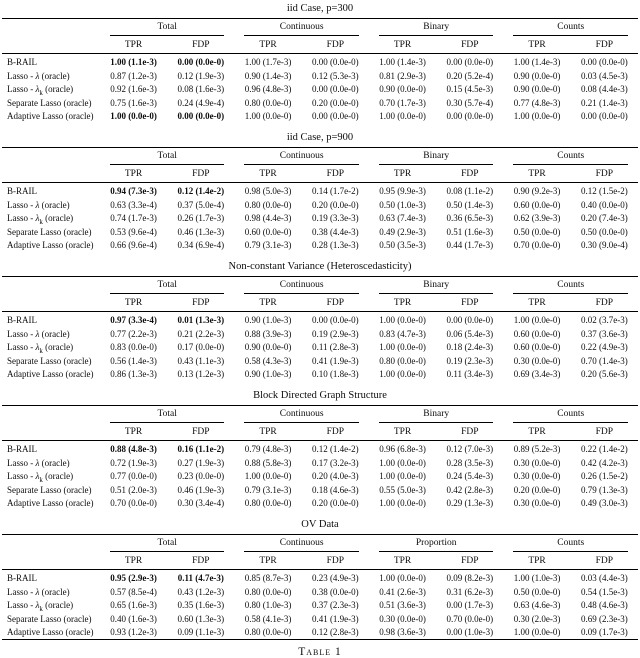 Image resolution: width=640 pixels, height=658 pixels. I want to click on column-group-header: Continuous, so click(301, 28).